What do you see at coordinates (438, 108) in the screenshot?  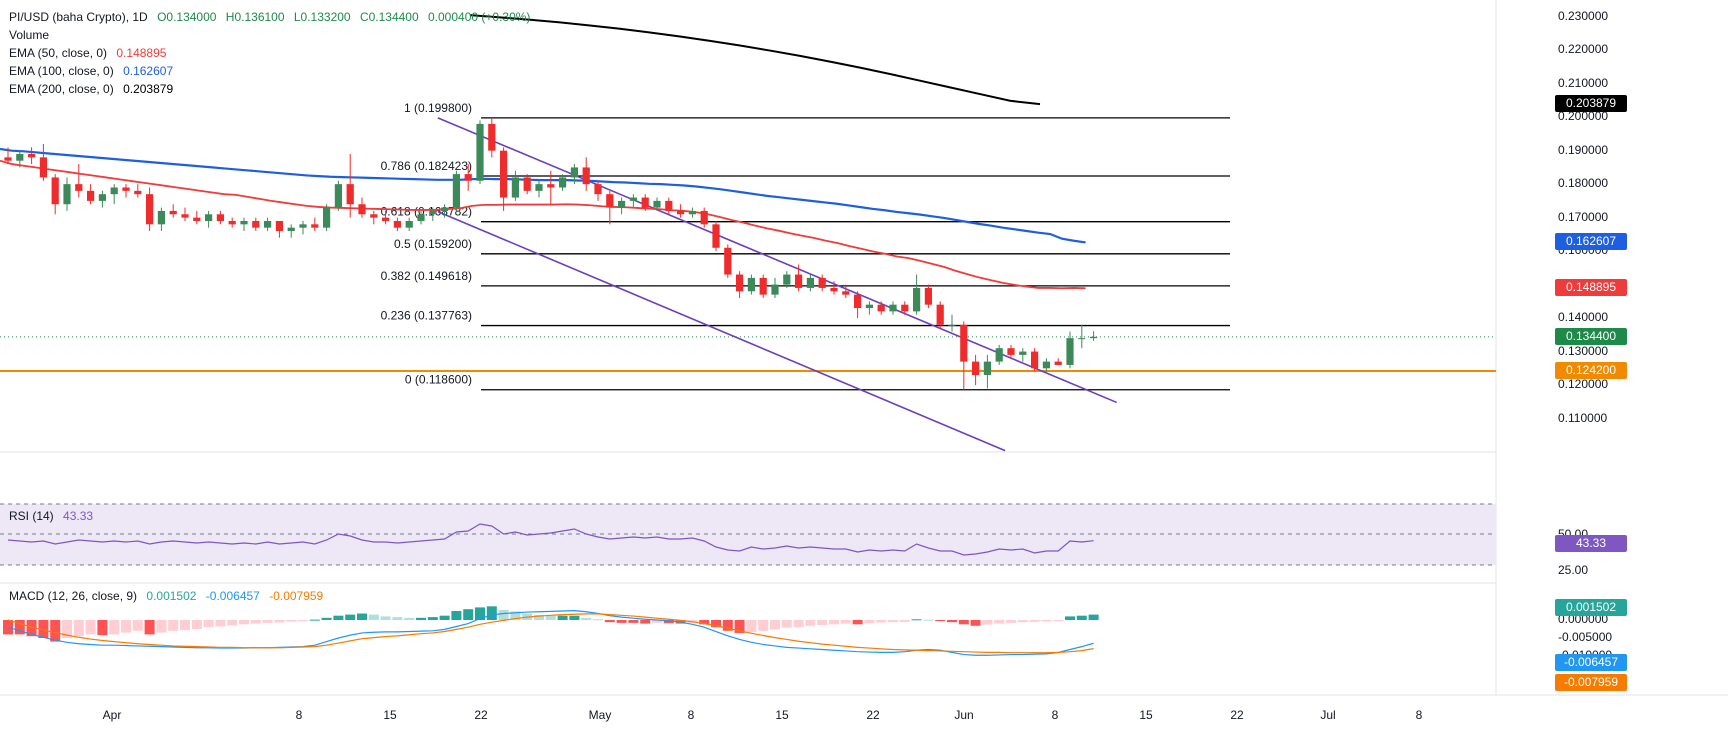 I see `fib-level-label: 1 (0.199800)` at bounding box center [438, 108].